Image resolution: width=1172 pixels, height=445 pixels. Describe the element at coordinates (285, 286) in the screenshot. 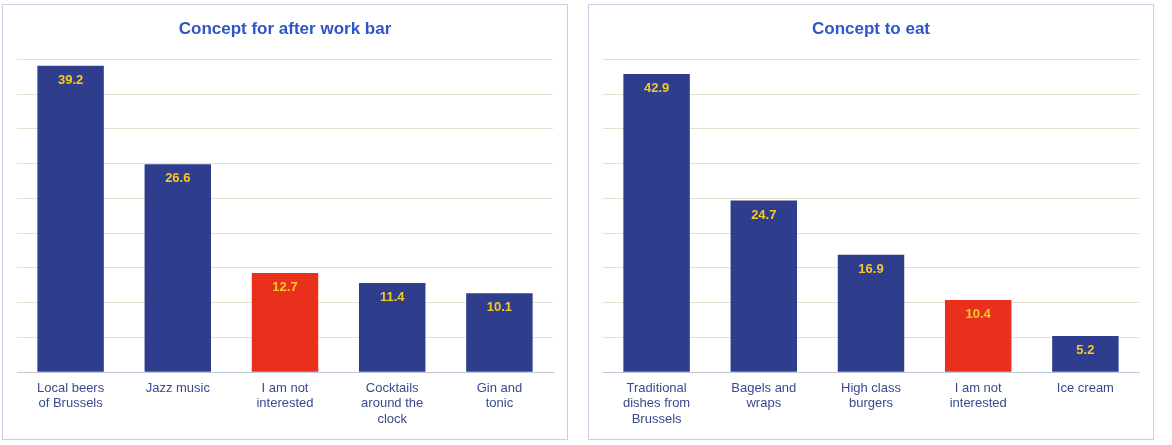

I see `data-label: 12.7` at that location.